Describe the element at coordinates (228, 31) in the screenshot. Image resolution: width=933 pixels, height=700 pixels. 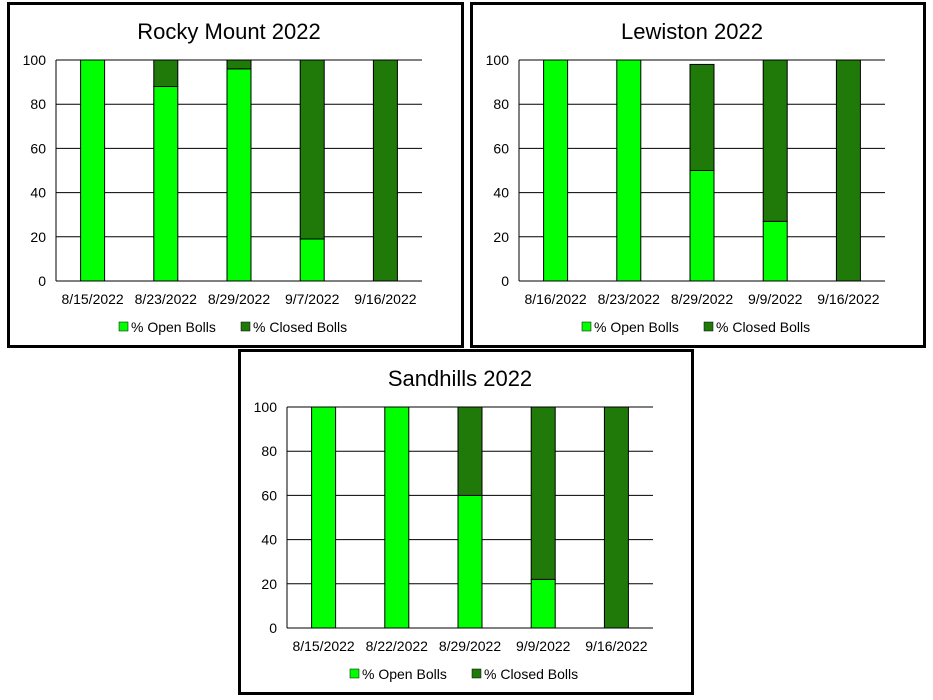
I see `chart-title: Rocky Mount 2022` at that location.